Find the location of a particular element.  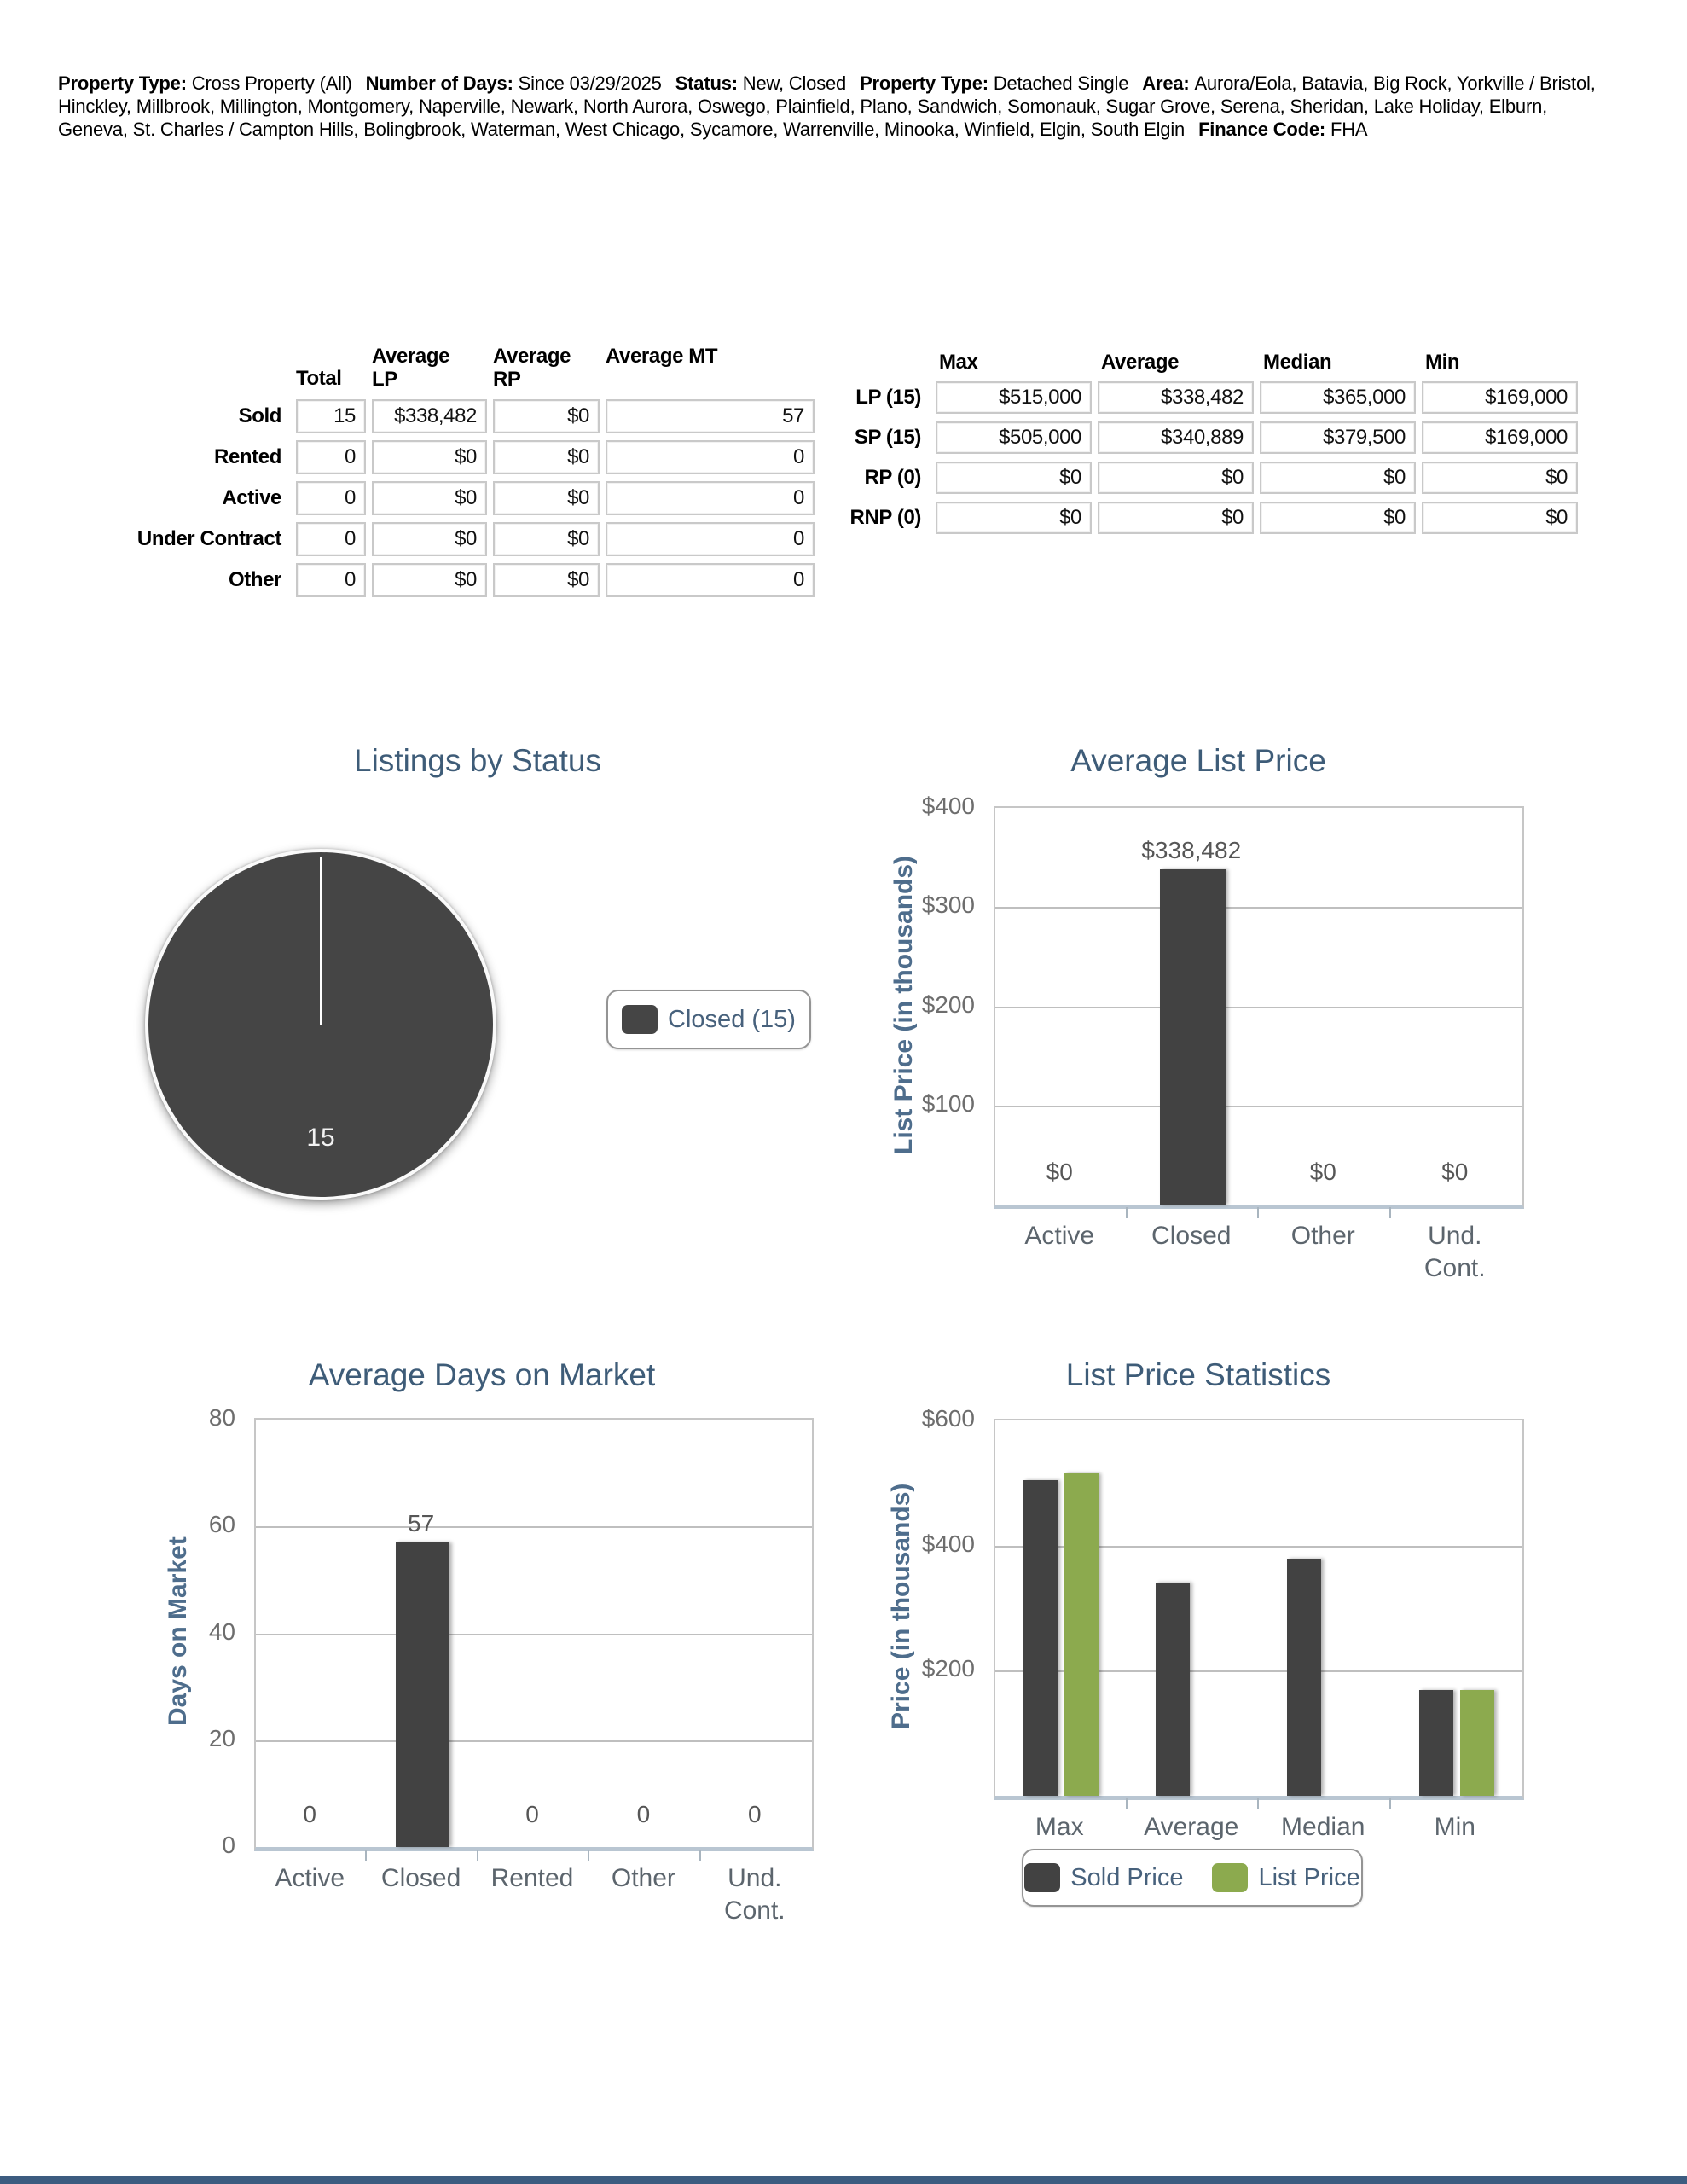

y-tick-label: $200 is located at coordinates (948, 1004).